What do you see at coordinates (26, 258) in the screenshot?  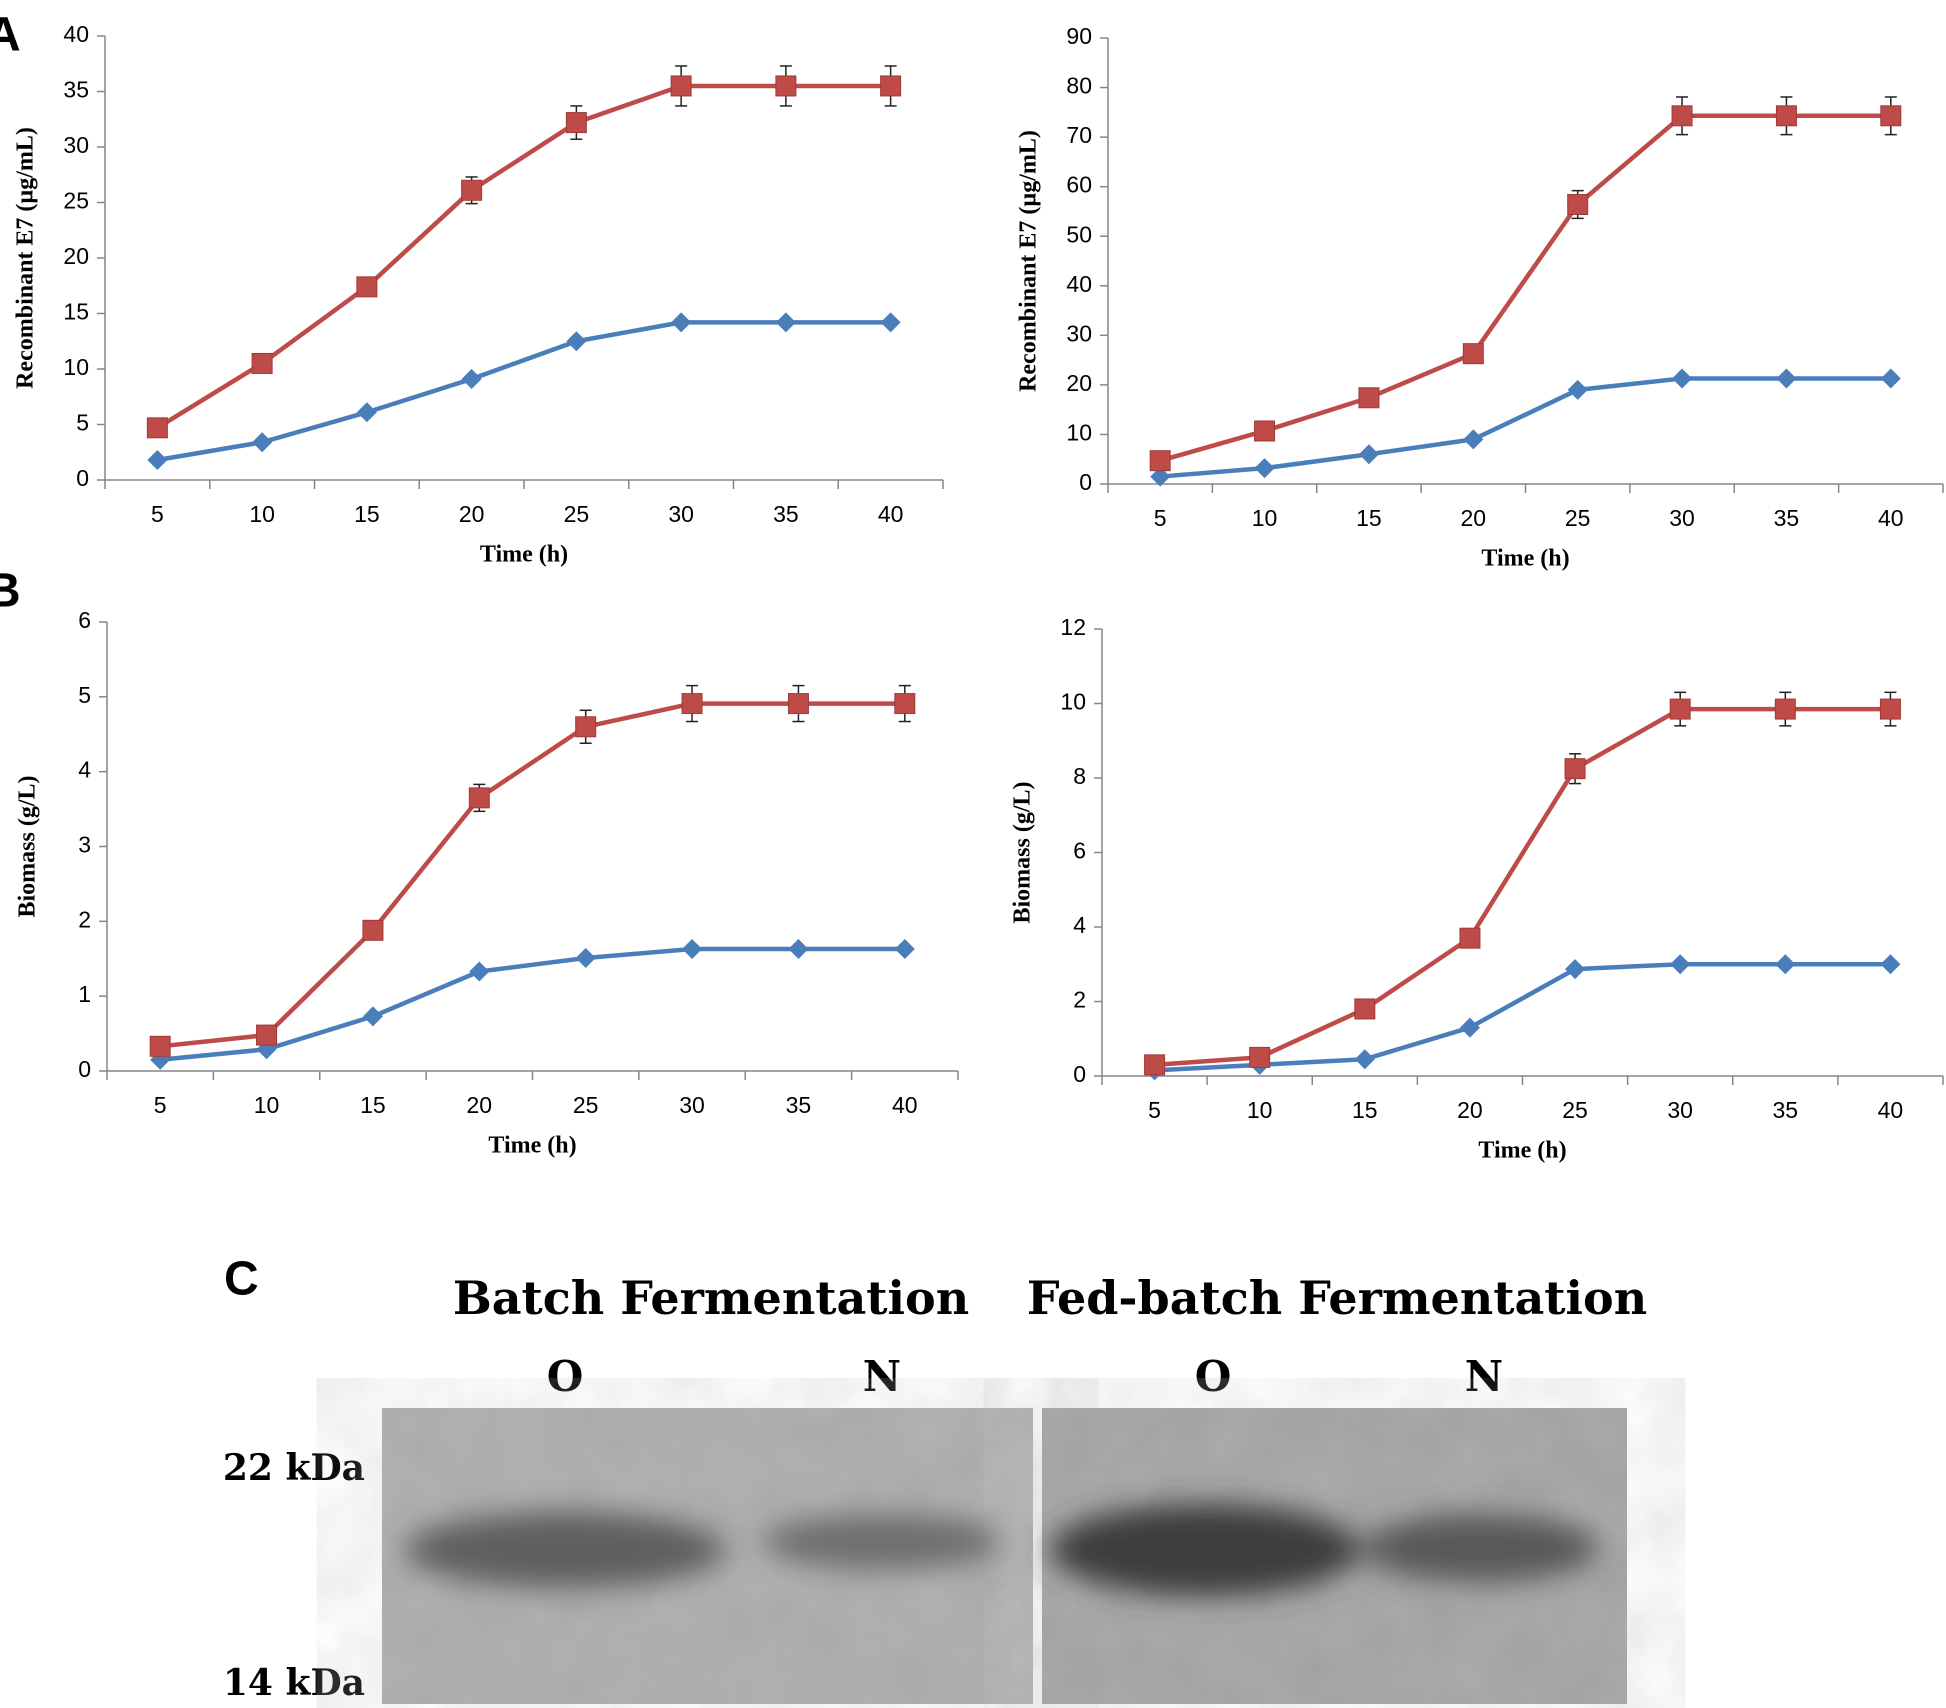 I see `y-axis-title: Recombinant E7 (µg/mL)` at bounding box center [26, 258].